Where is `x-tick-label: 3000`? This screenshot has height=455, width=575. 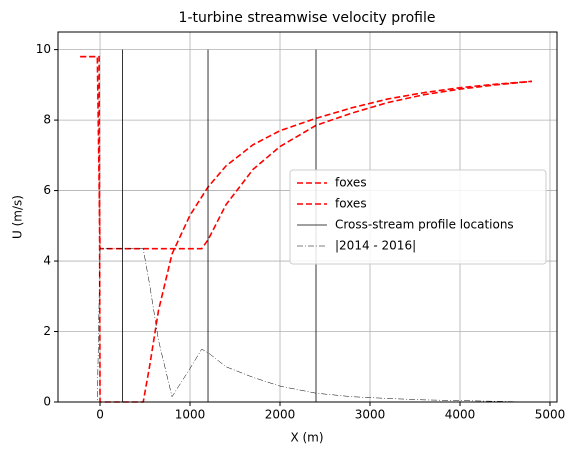 x-tick-label: 3000 is located at coordinates (370, 415).